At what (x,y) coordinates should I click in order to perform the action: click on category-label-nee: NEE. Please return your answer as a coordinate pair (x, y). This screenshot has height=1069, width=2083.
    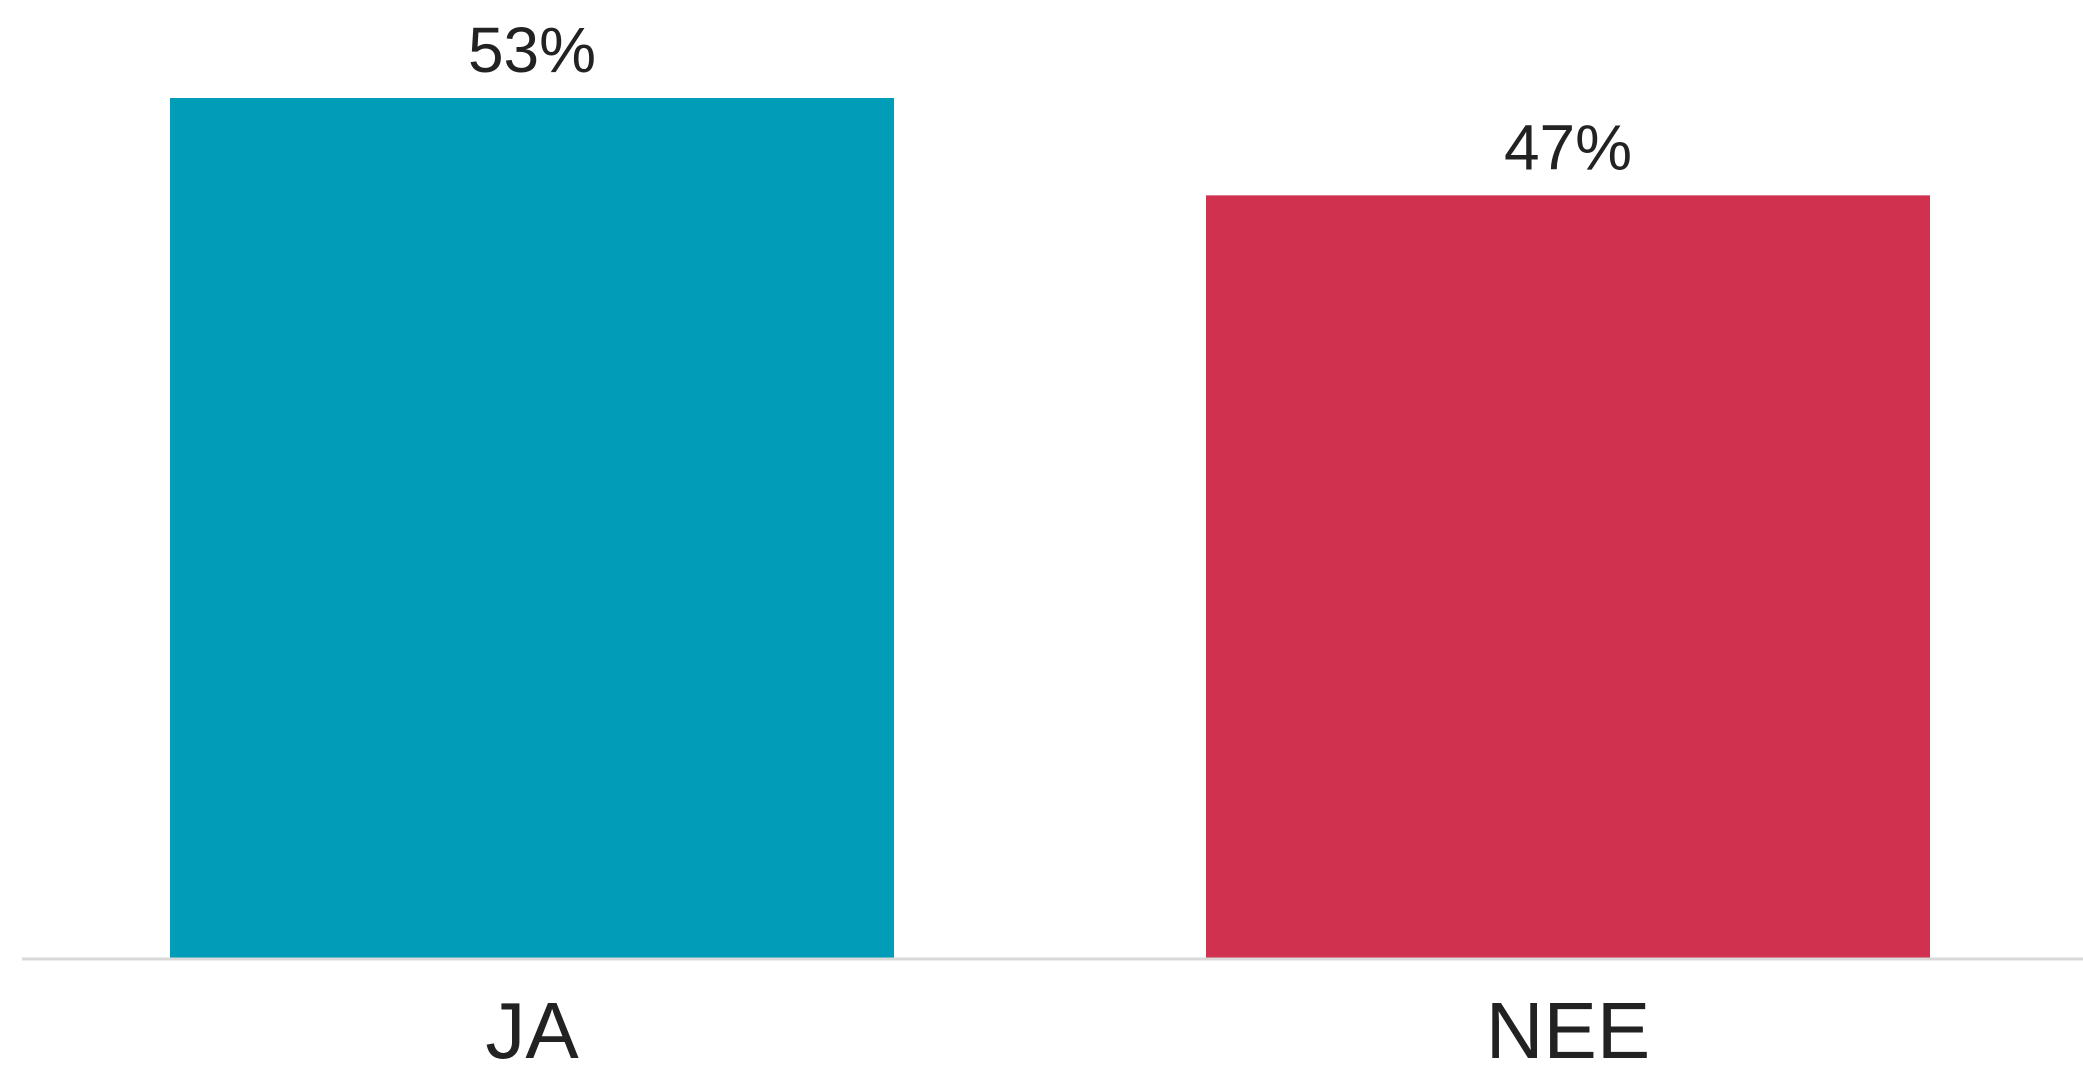
    Looking at the image, I should click on (1568, 1027).